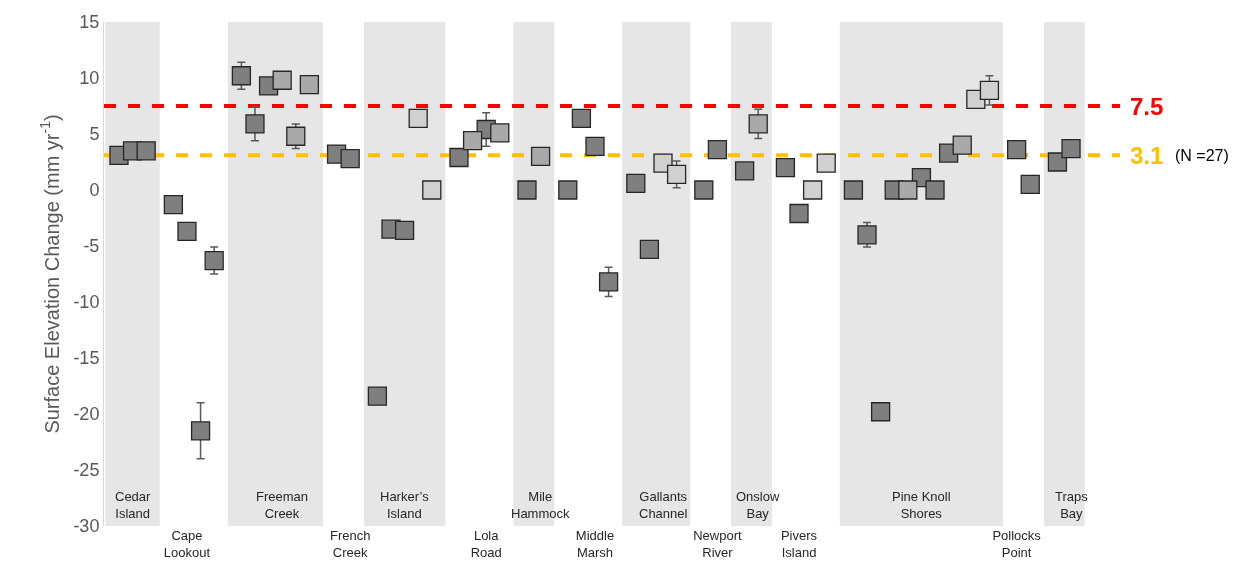  I want to click on x-tick-label: Newport River, so click(717, 544).